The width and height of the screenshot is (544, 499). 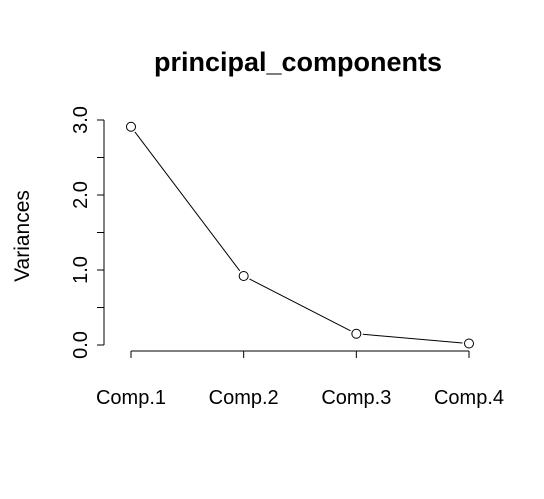 I want to click on y-tick-label: 1.0, so click(x=81, y=270).